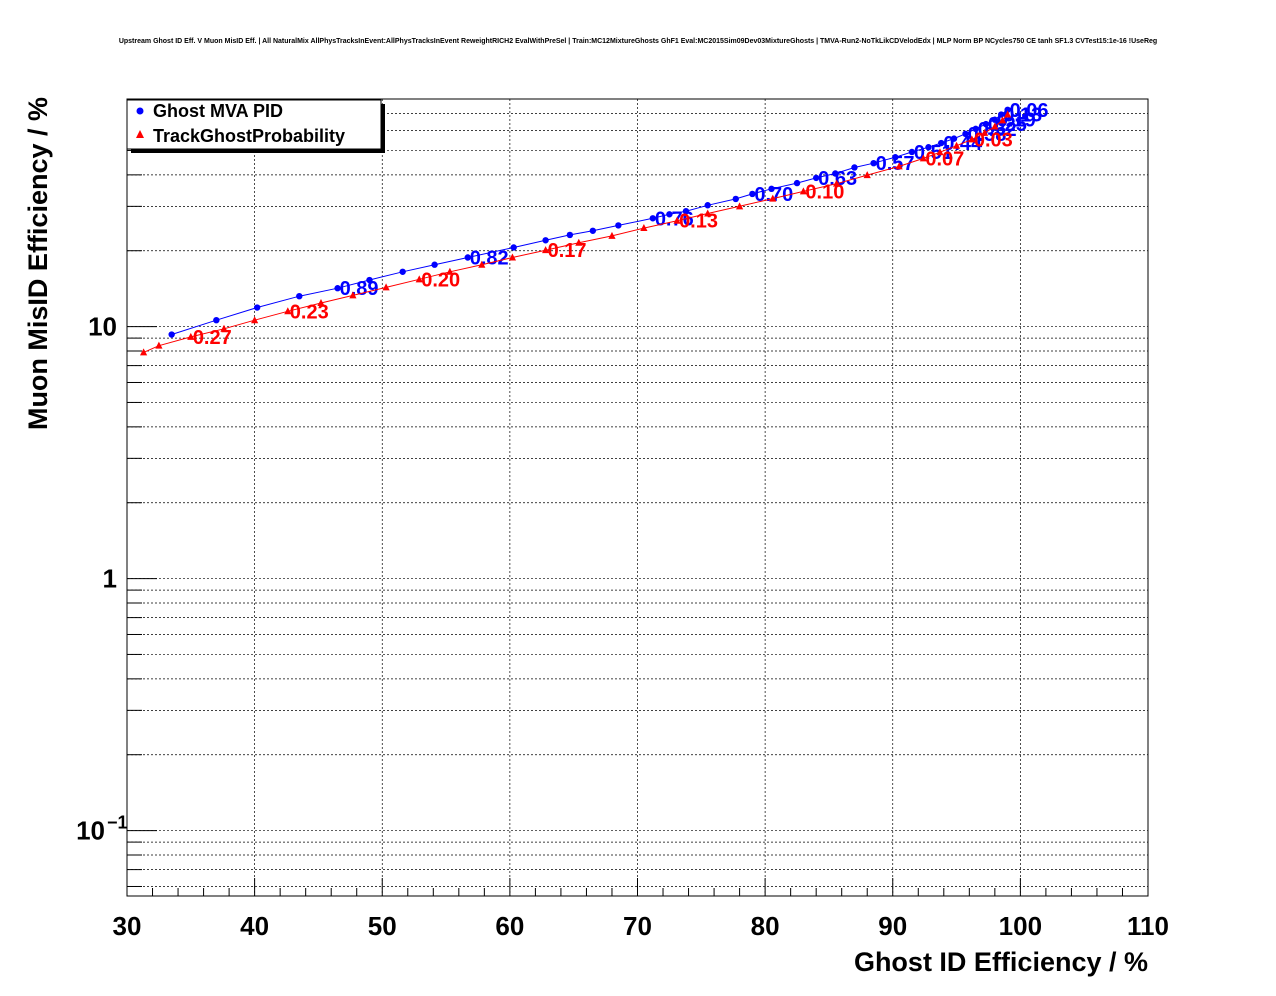  What do you see at coordinates (440, 280) in the screenshot?
I see `data-label: 0.20` at bounding box center [440, 280].